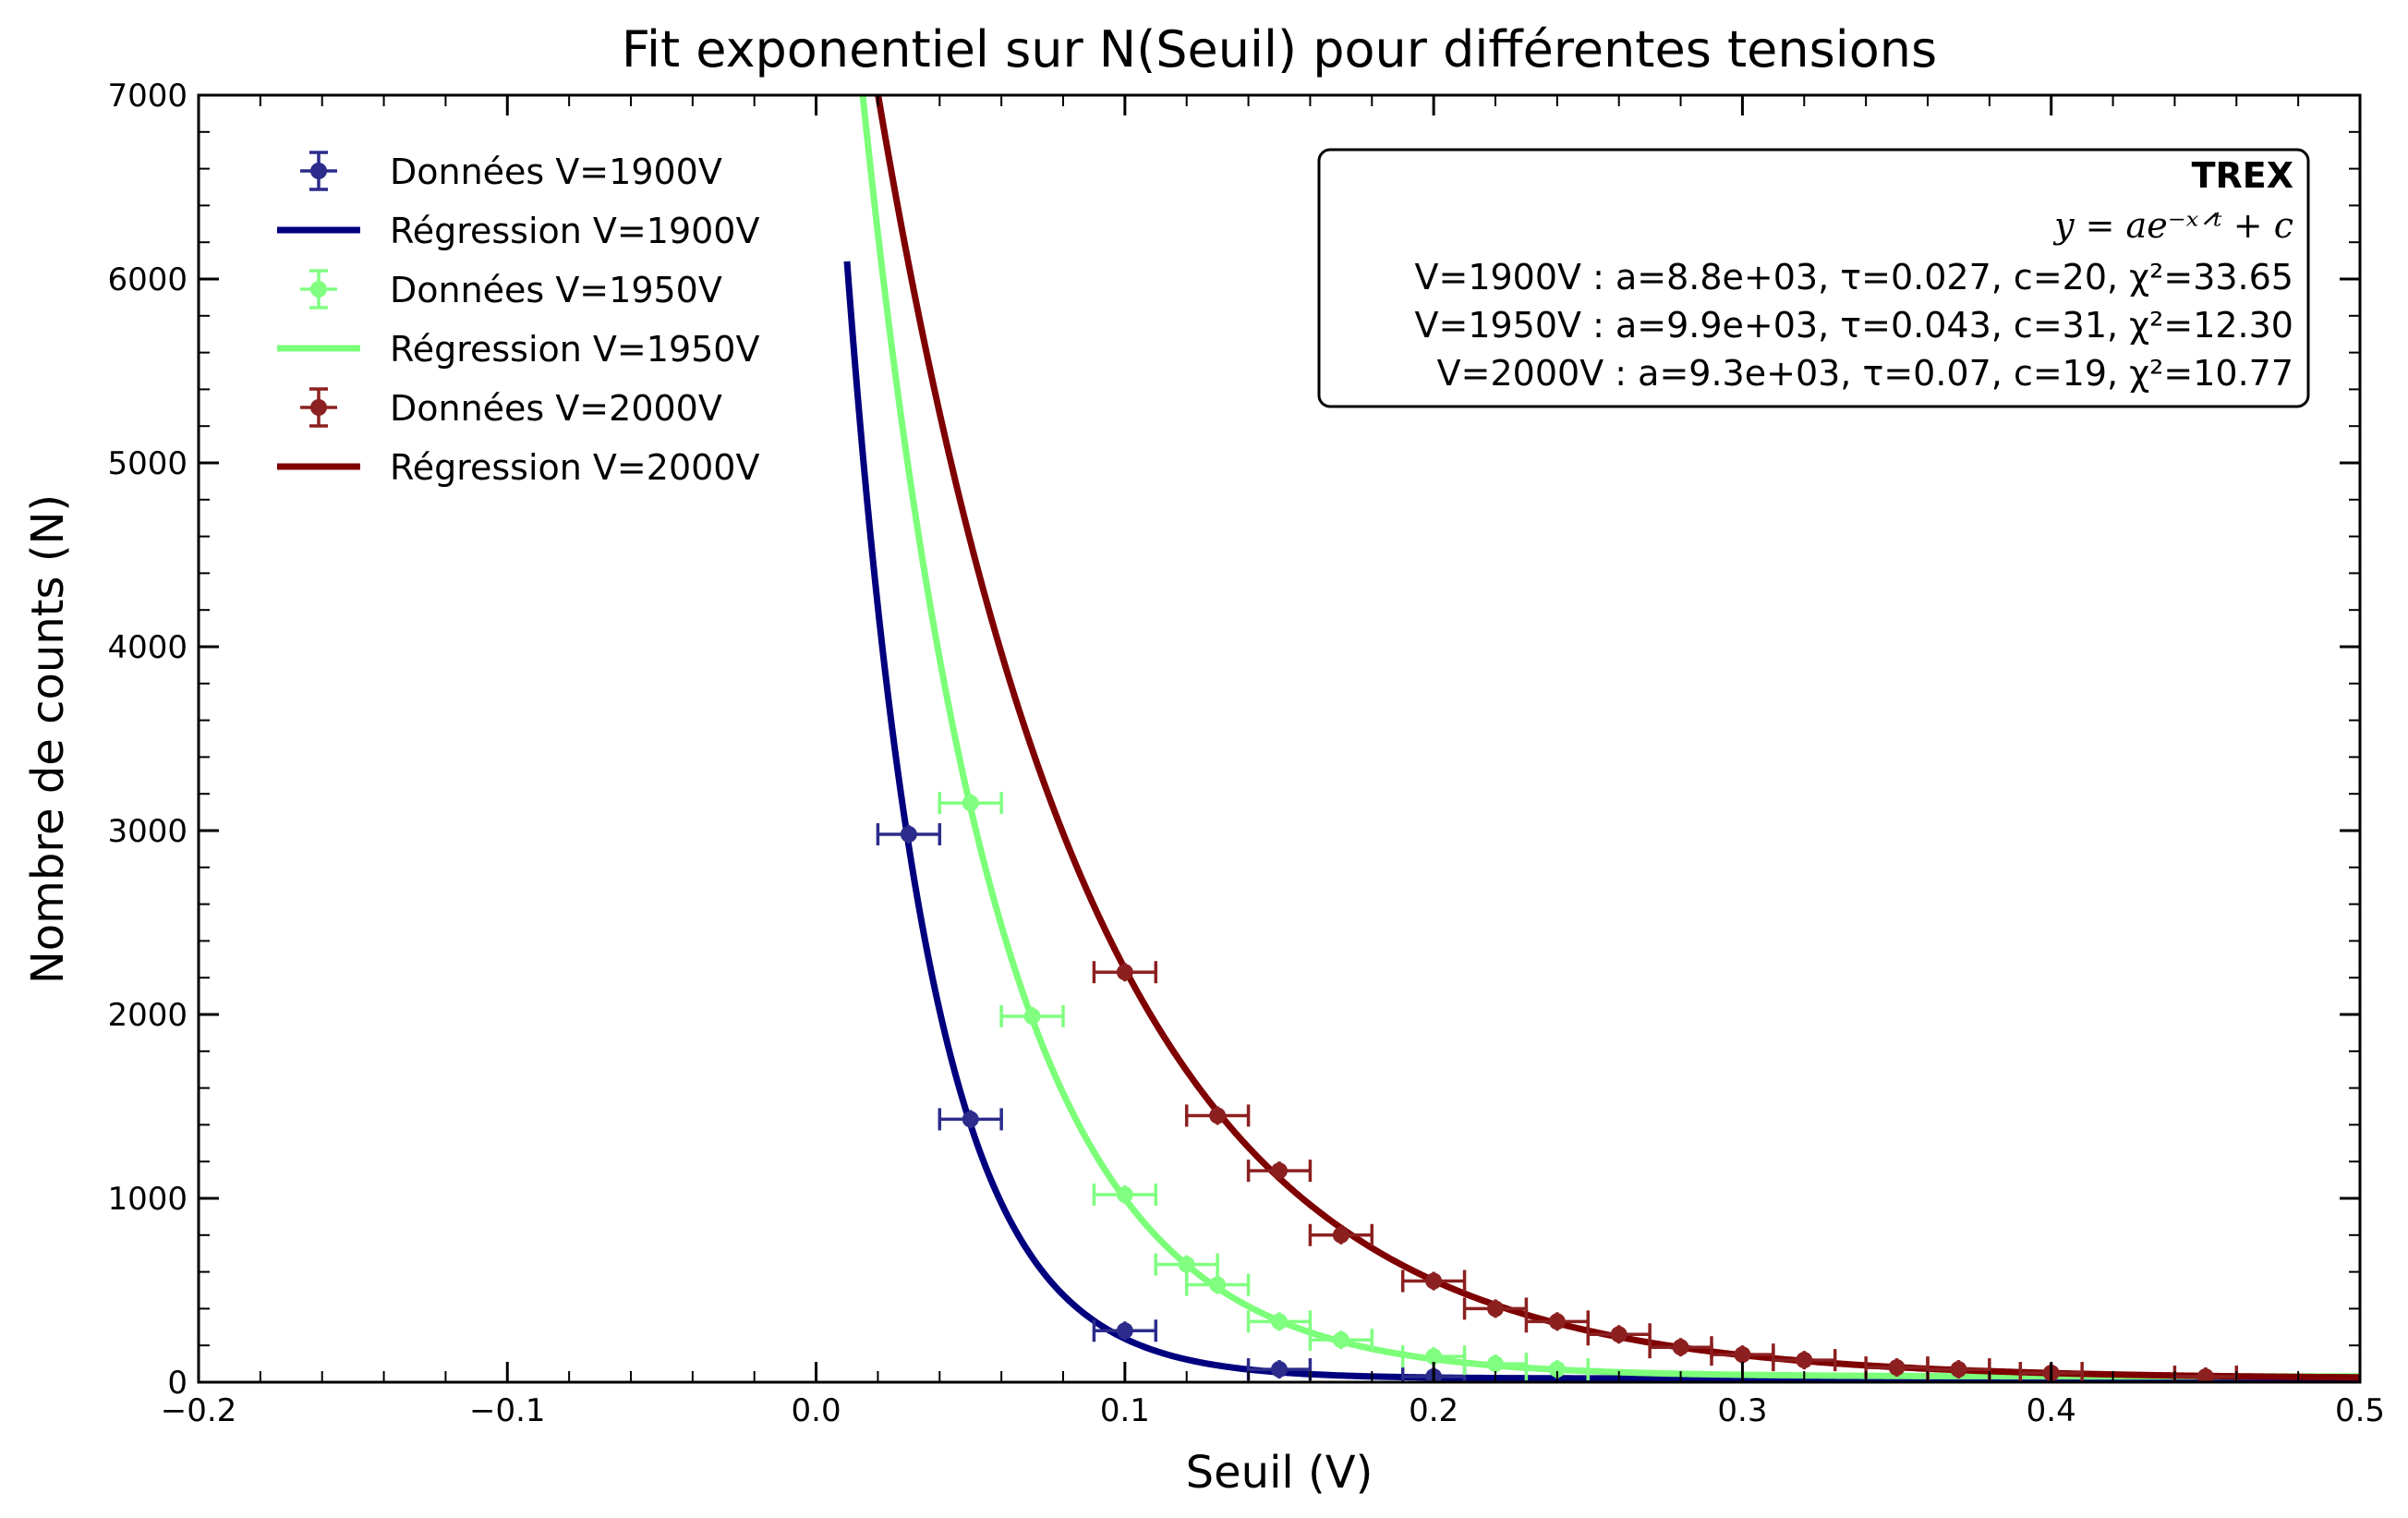 The image size is (2408, 1518). I want to click on y-tick-label: 0, so click(177, 1383).